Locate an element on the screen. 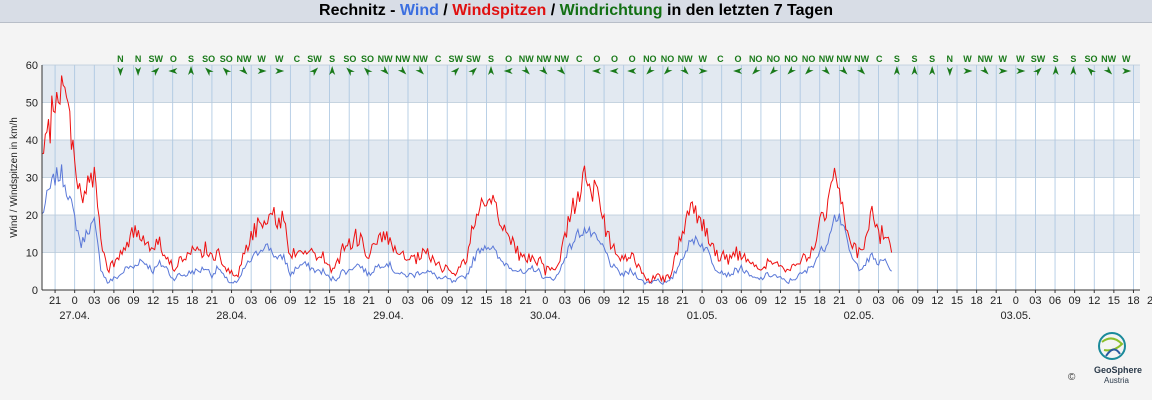 The width and height of the screenshot is (1152, 400). geosphere-logo: © GeoSphere Austria is located at coordinates (1109, 363).